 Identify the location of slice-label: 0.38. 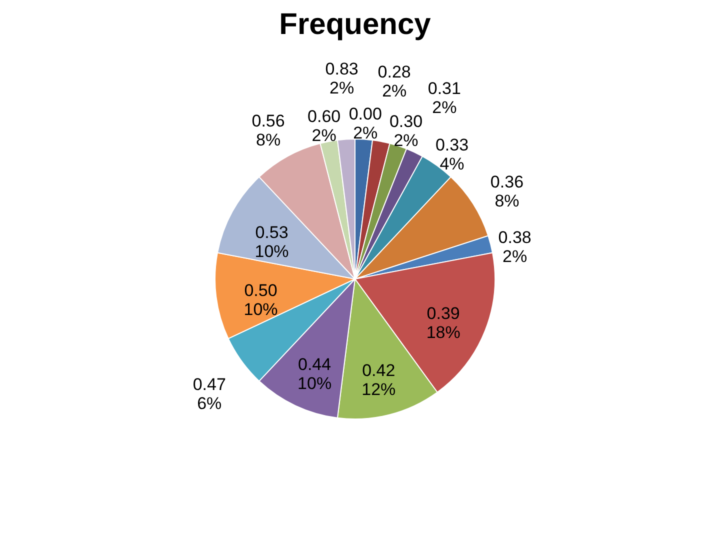
(515, 237).